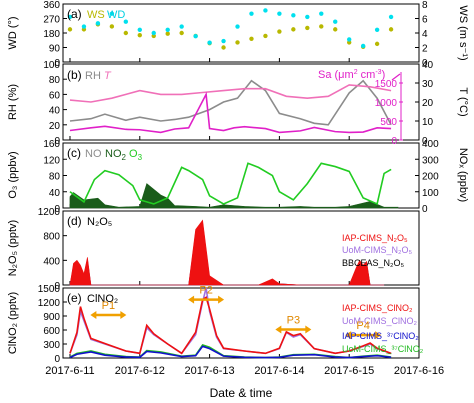 Image resolution: width=474 pixels, height=403 pixels. What do you see at coordinates (140, 371) in the screenshot?
I see `x-tick-label: 2017-6-12` at bounding box center [140, 371].